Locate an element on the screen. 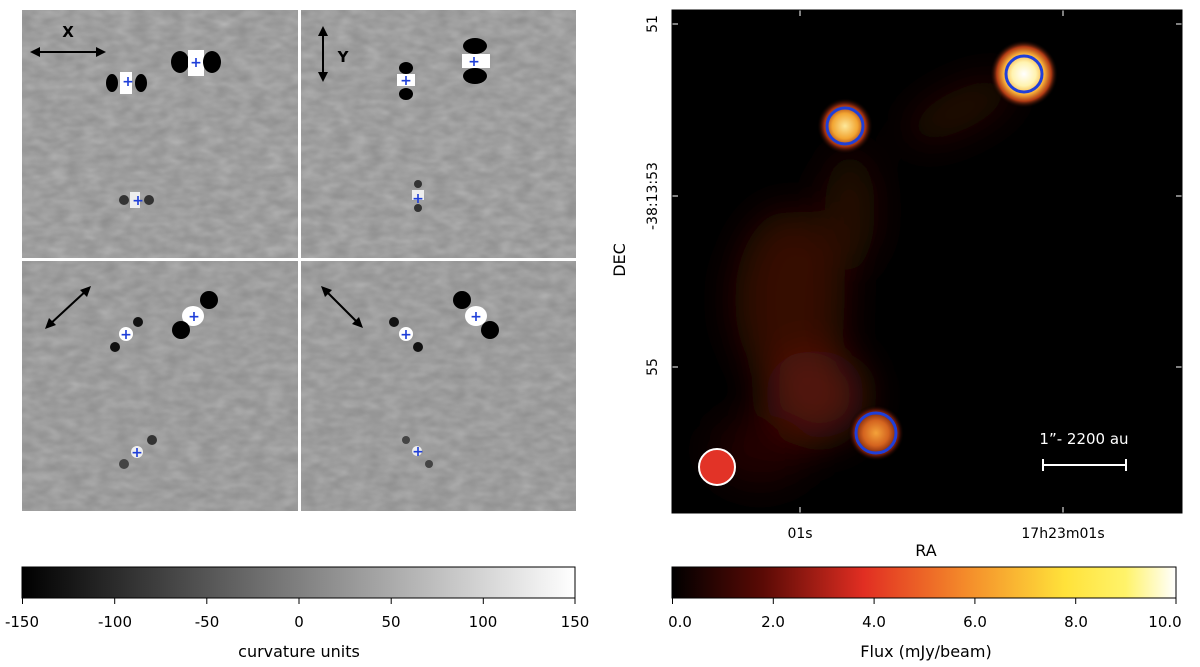 The height and width of the screenshot is (667, 1200). flux-colorbar: 0.0 2.0 4.0 6.0 8.0 10.0 Flux (mJy/beam) is located at coordinates (925, 613).